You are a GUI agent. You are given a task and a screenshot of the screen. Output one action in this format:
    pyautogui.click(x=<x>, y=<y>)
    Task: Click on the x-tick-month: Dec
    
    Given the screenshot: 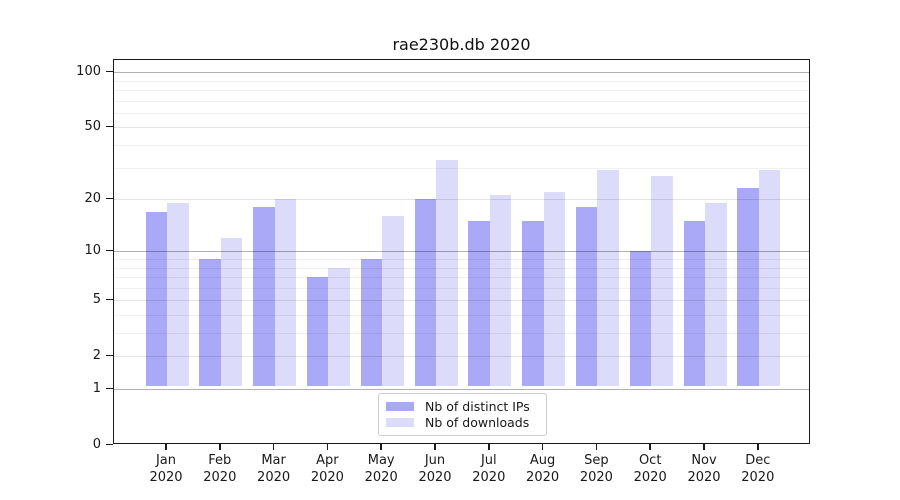 What is the action you would take?
    pyautogui.click(x=758, y=460)
    